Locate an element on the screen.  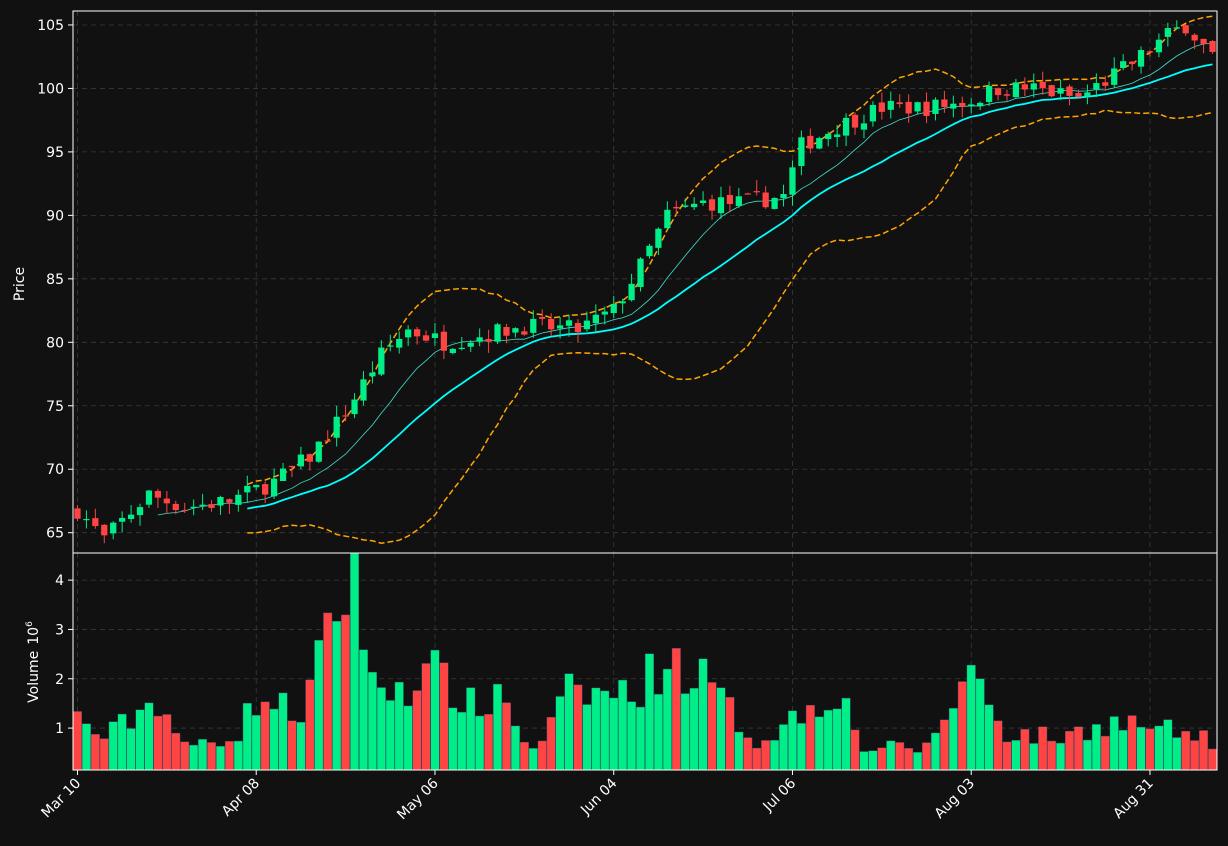
volume-axis-label: Volume 106 is located at coordinates (33, 662).